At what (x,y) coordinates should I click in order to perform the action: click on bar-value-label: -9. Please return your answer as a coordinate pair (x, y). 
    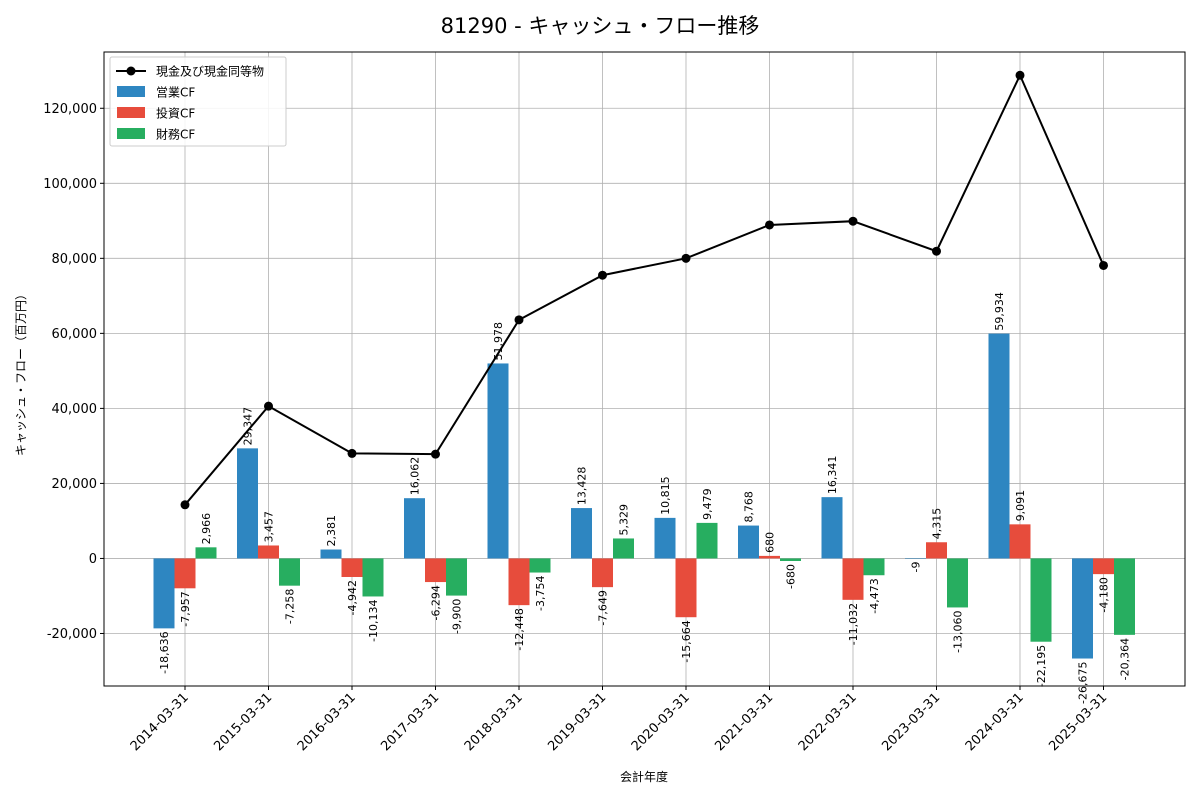
    Looking at the image, I should click on (916, 566).